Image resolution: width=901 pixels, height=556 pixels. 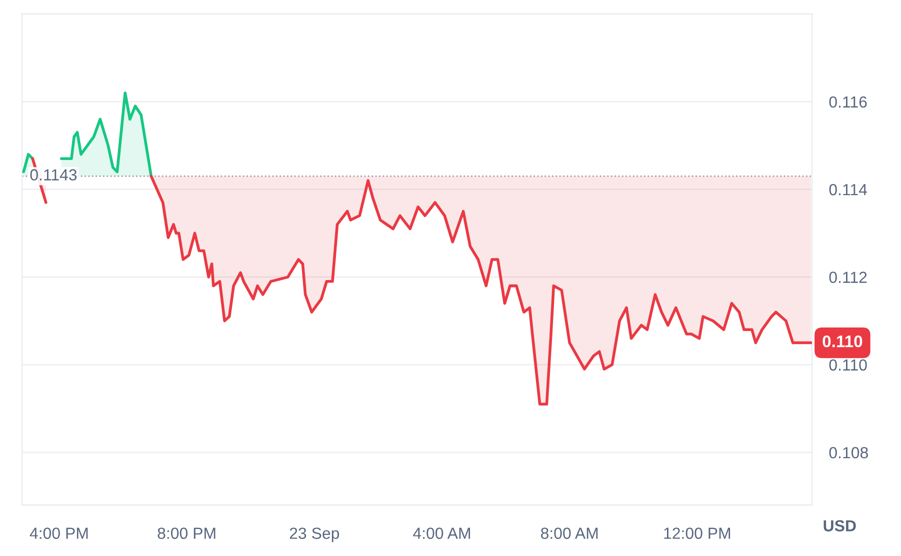 What do you see at coordinates (53, 174) in the screenshot?
I see `ref-line-label: 0.1143` at bounding box center [53, 174].